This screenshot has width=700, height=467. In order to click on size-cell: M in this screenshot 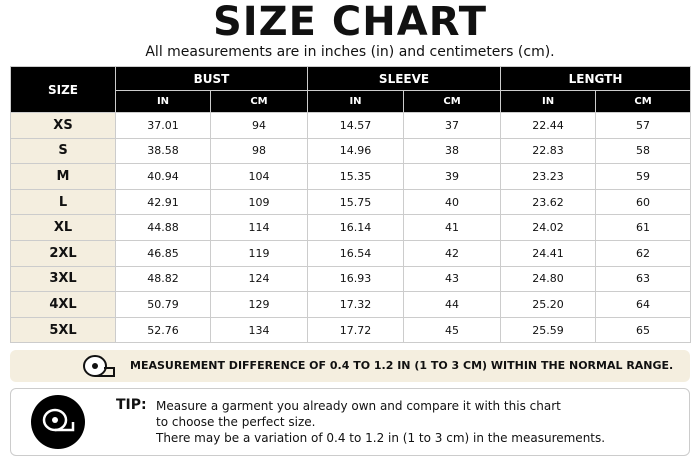, I will do `click(63, 176)`.